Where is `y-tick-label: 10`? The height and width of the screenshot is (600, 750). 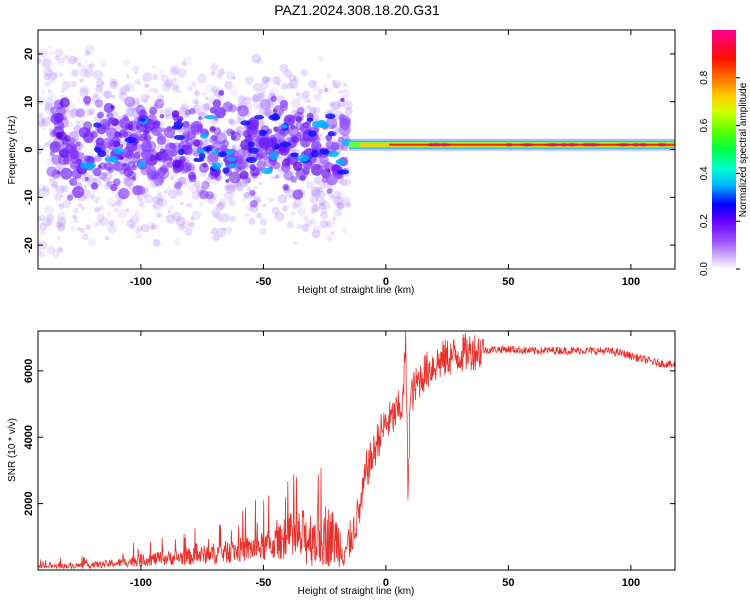
y-tick-label: 10 is located at coordinates (29, 102).